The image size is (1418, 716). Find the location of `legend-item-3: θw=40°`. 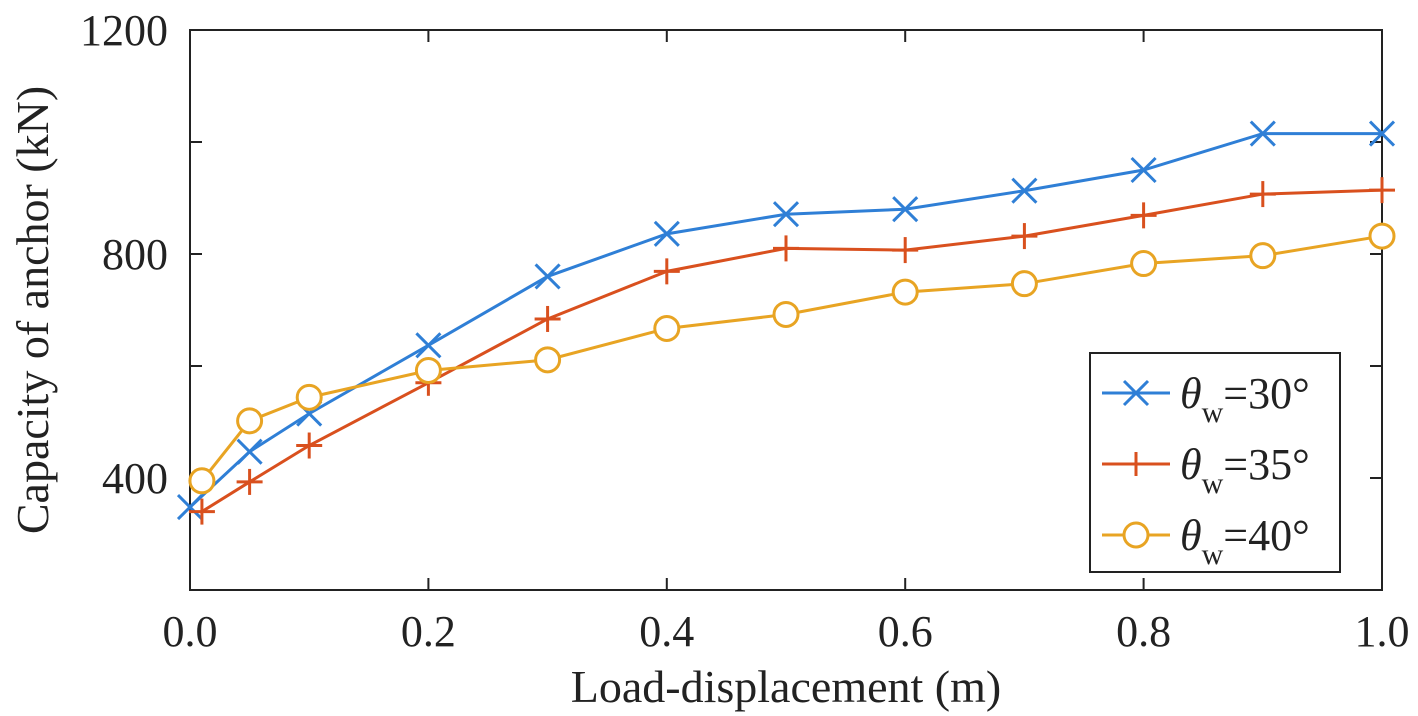

legend-item-3: θw=40° is located at coordinates (1206, 541).